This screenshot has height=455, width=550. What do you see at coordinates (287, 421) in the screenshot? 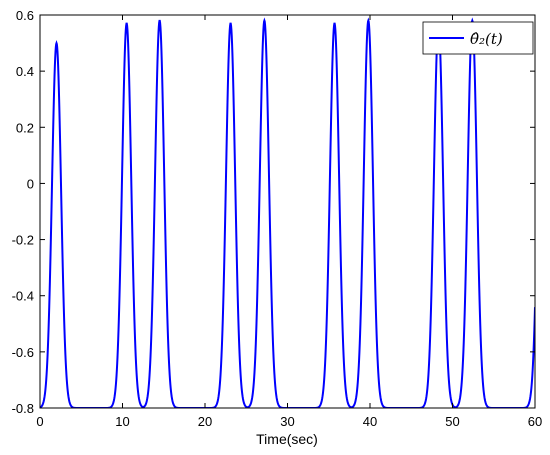
I see `x-tick-label: 30` at bounding box center [287, 421].